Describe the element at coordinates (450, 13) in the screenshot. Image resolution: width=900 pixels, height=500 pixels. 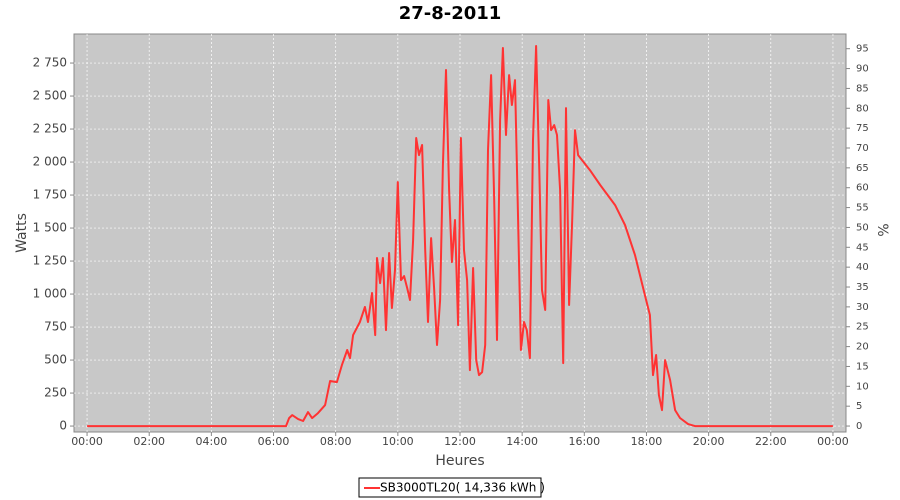
I see `chart-title: 27-8-2011` at that location.